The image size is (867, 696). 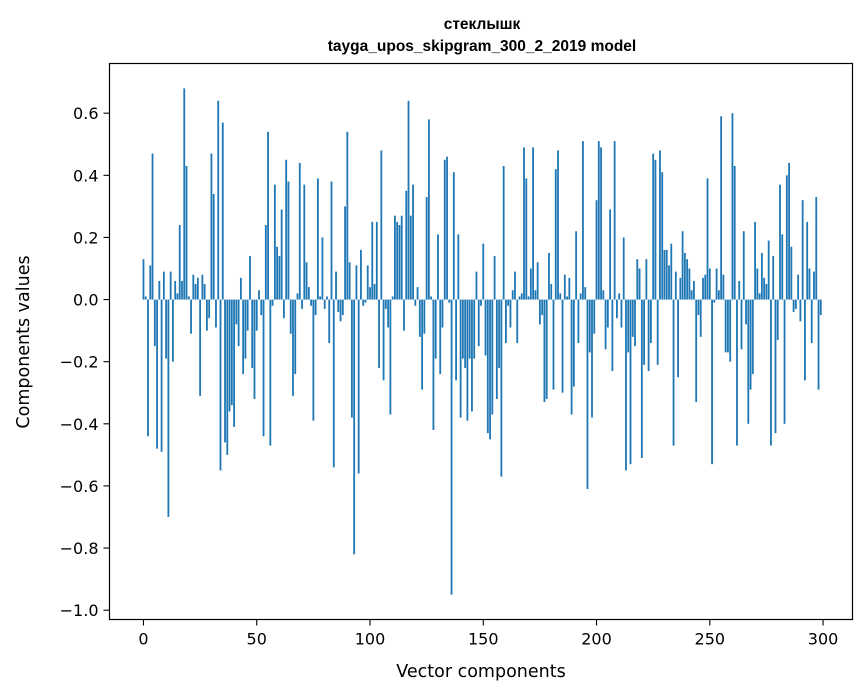 I want to click on x-tick-label: 50, so click(x=257, y=639).